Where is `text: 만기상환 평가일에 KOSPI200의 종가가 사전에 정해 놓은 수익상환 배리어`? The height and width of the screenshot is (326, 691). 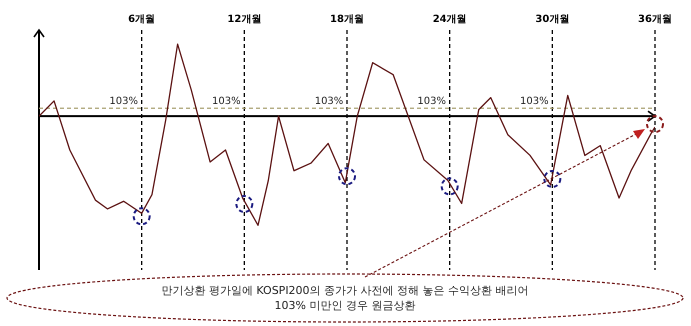
text: 만기상환 평가일에 KOSPI200의 종가가 사전에 정해 놓은 수익상환 배리어 is located at coordinates (345, 290).